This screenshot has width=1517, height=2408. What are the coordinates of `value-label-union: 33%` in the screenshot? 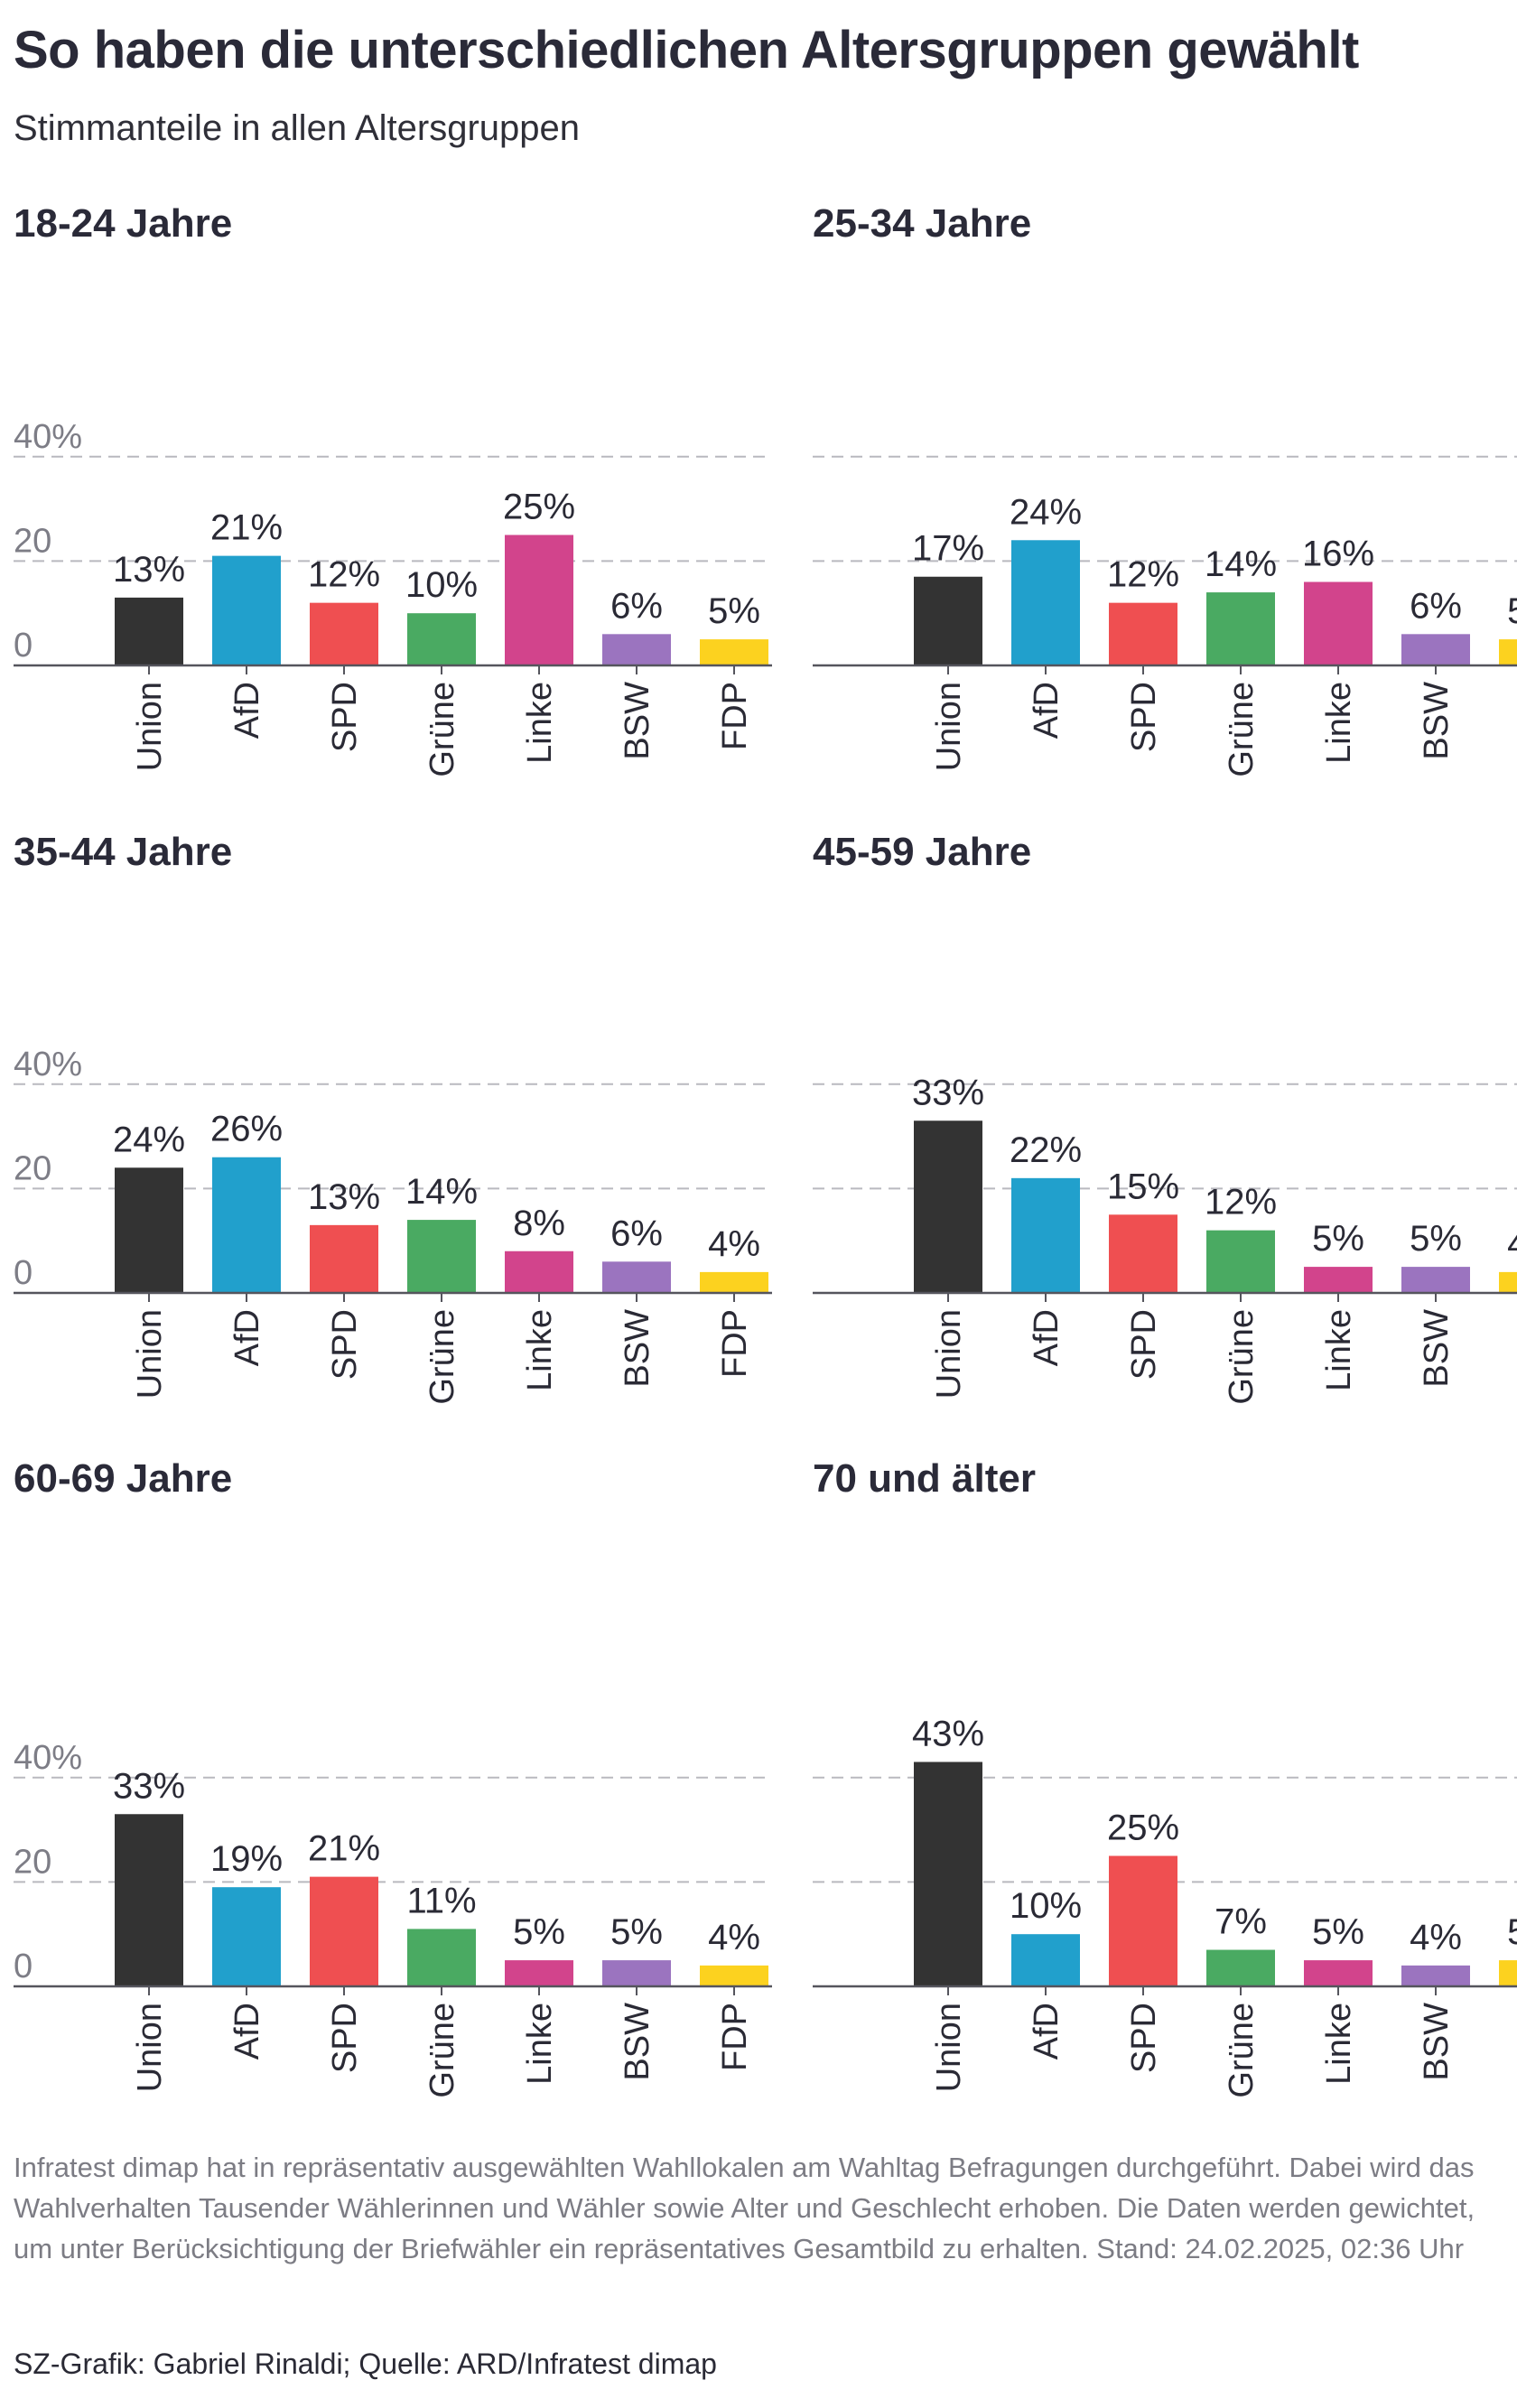 It's located at (149, 1786).